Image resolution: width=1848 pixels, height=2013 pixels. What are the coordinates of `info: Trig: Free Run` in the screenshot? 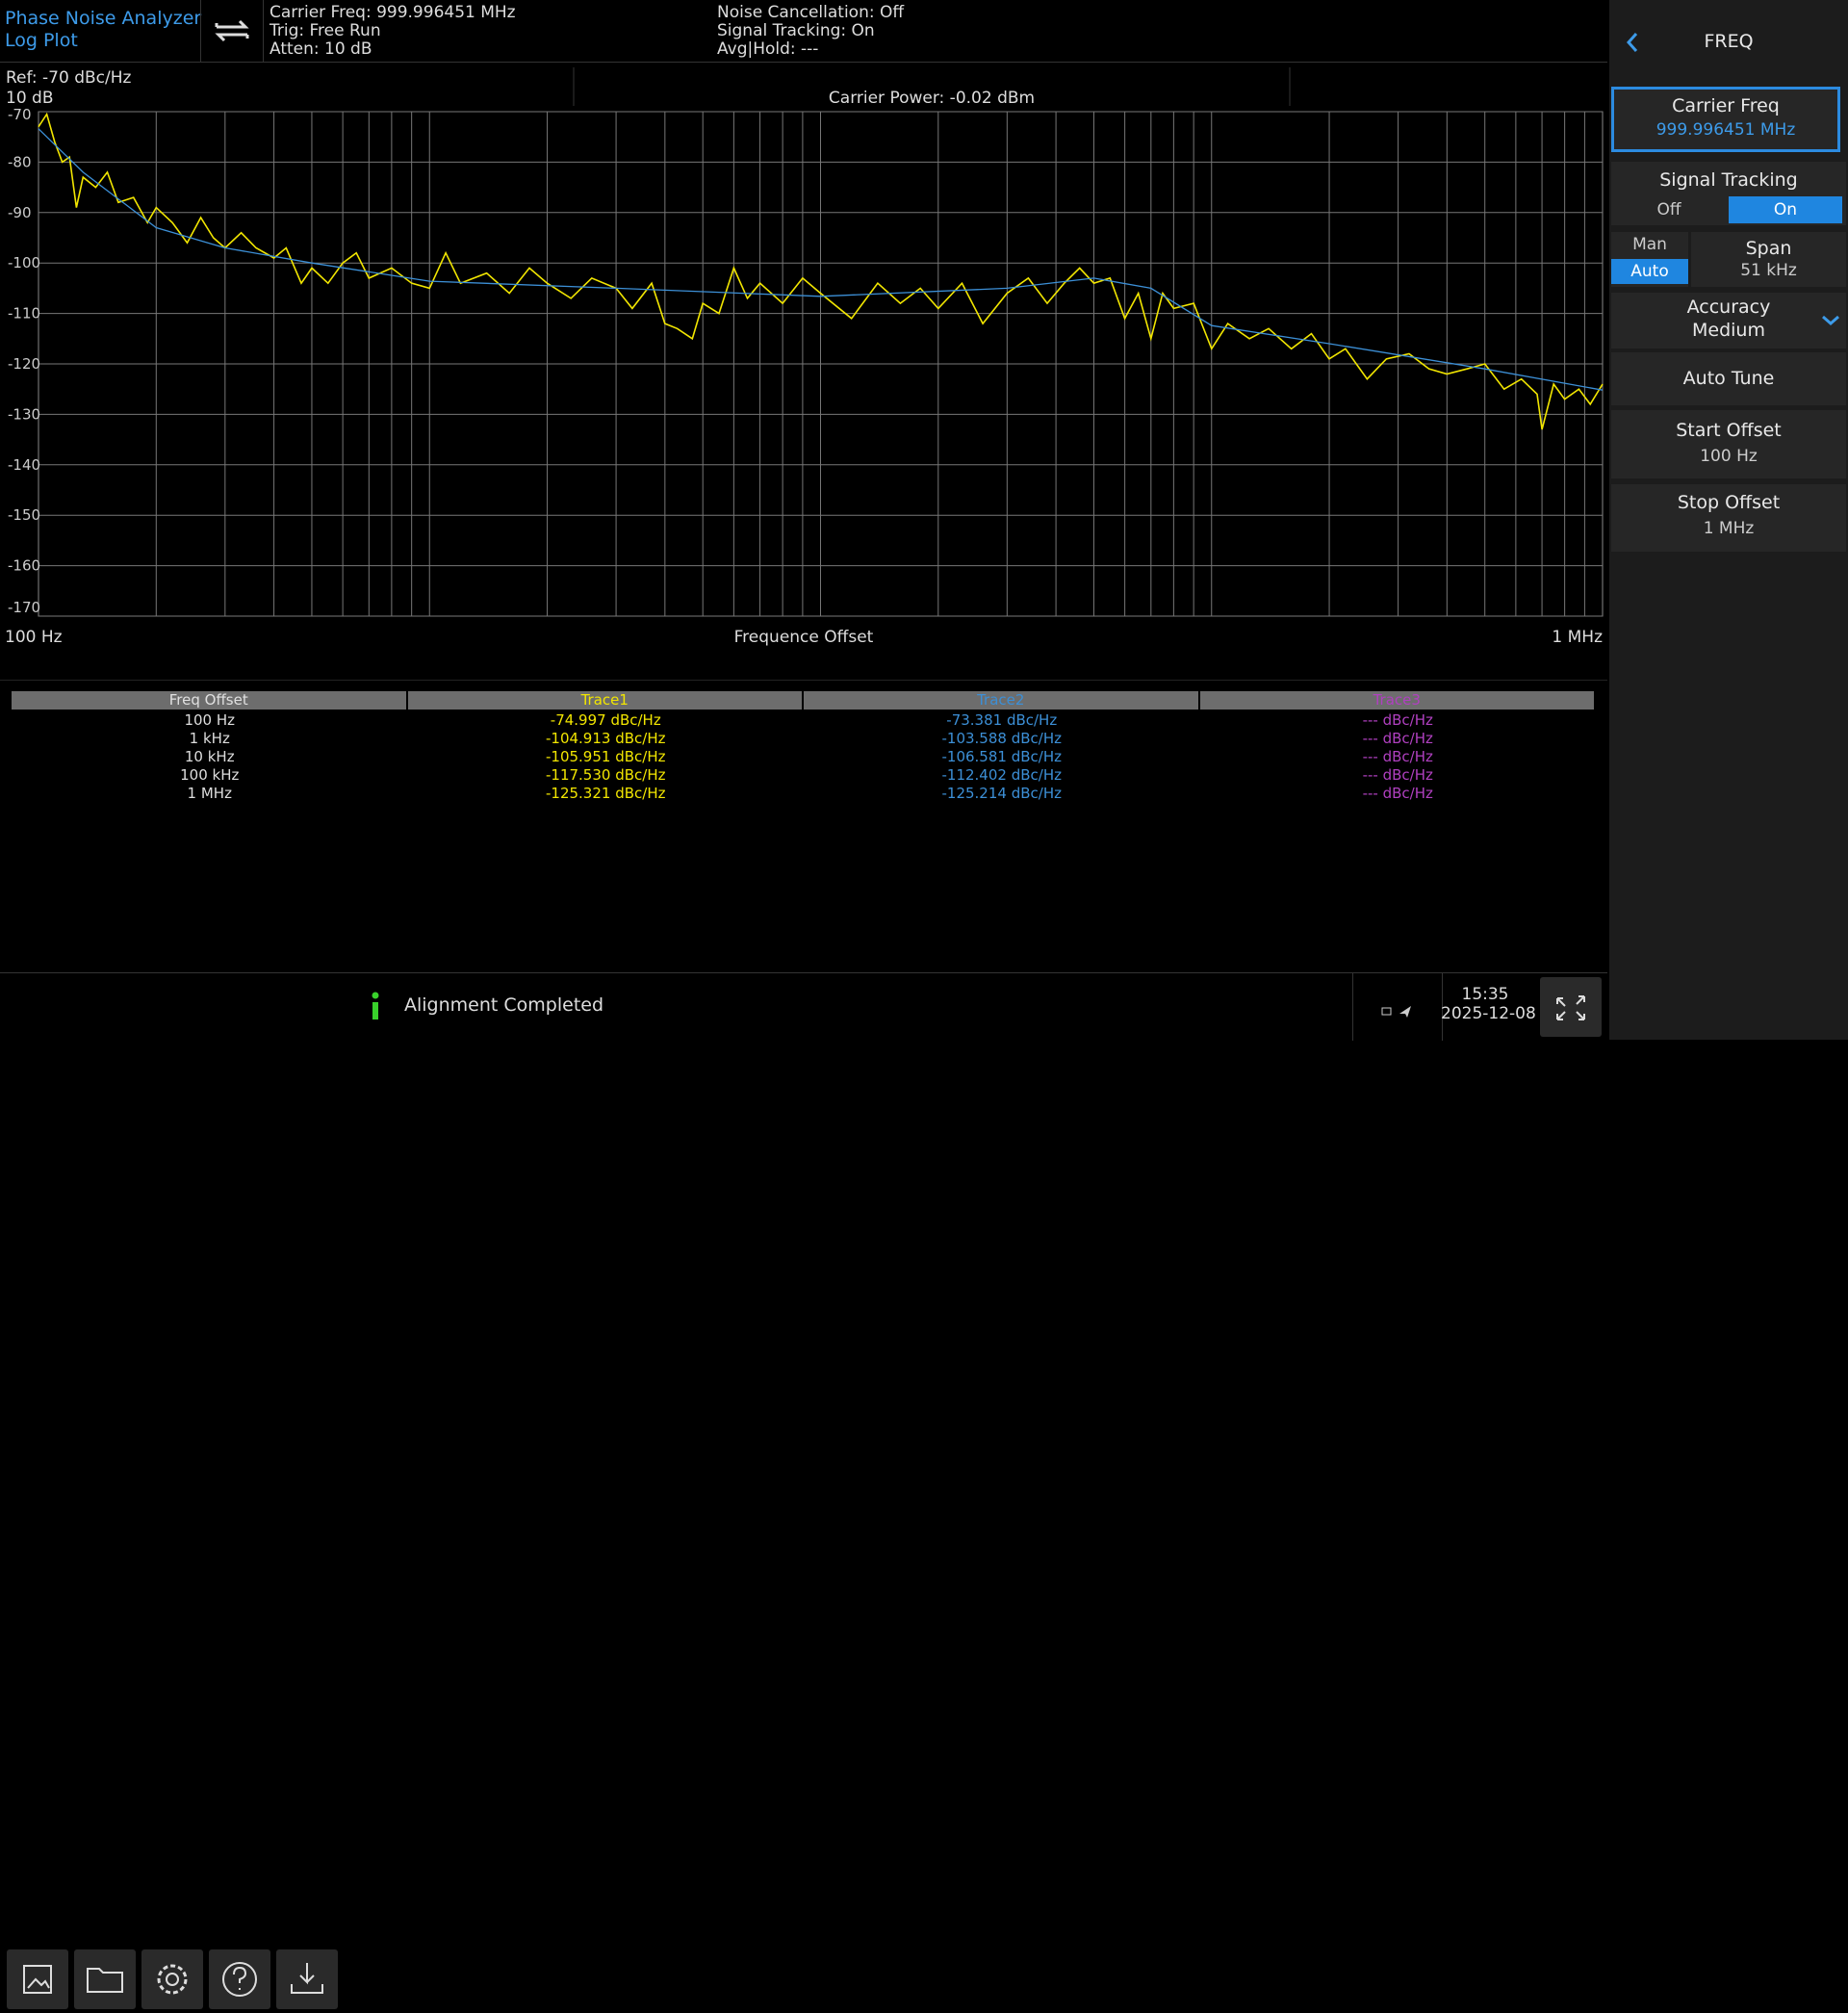 It's located at (393, 31).